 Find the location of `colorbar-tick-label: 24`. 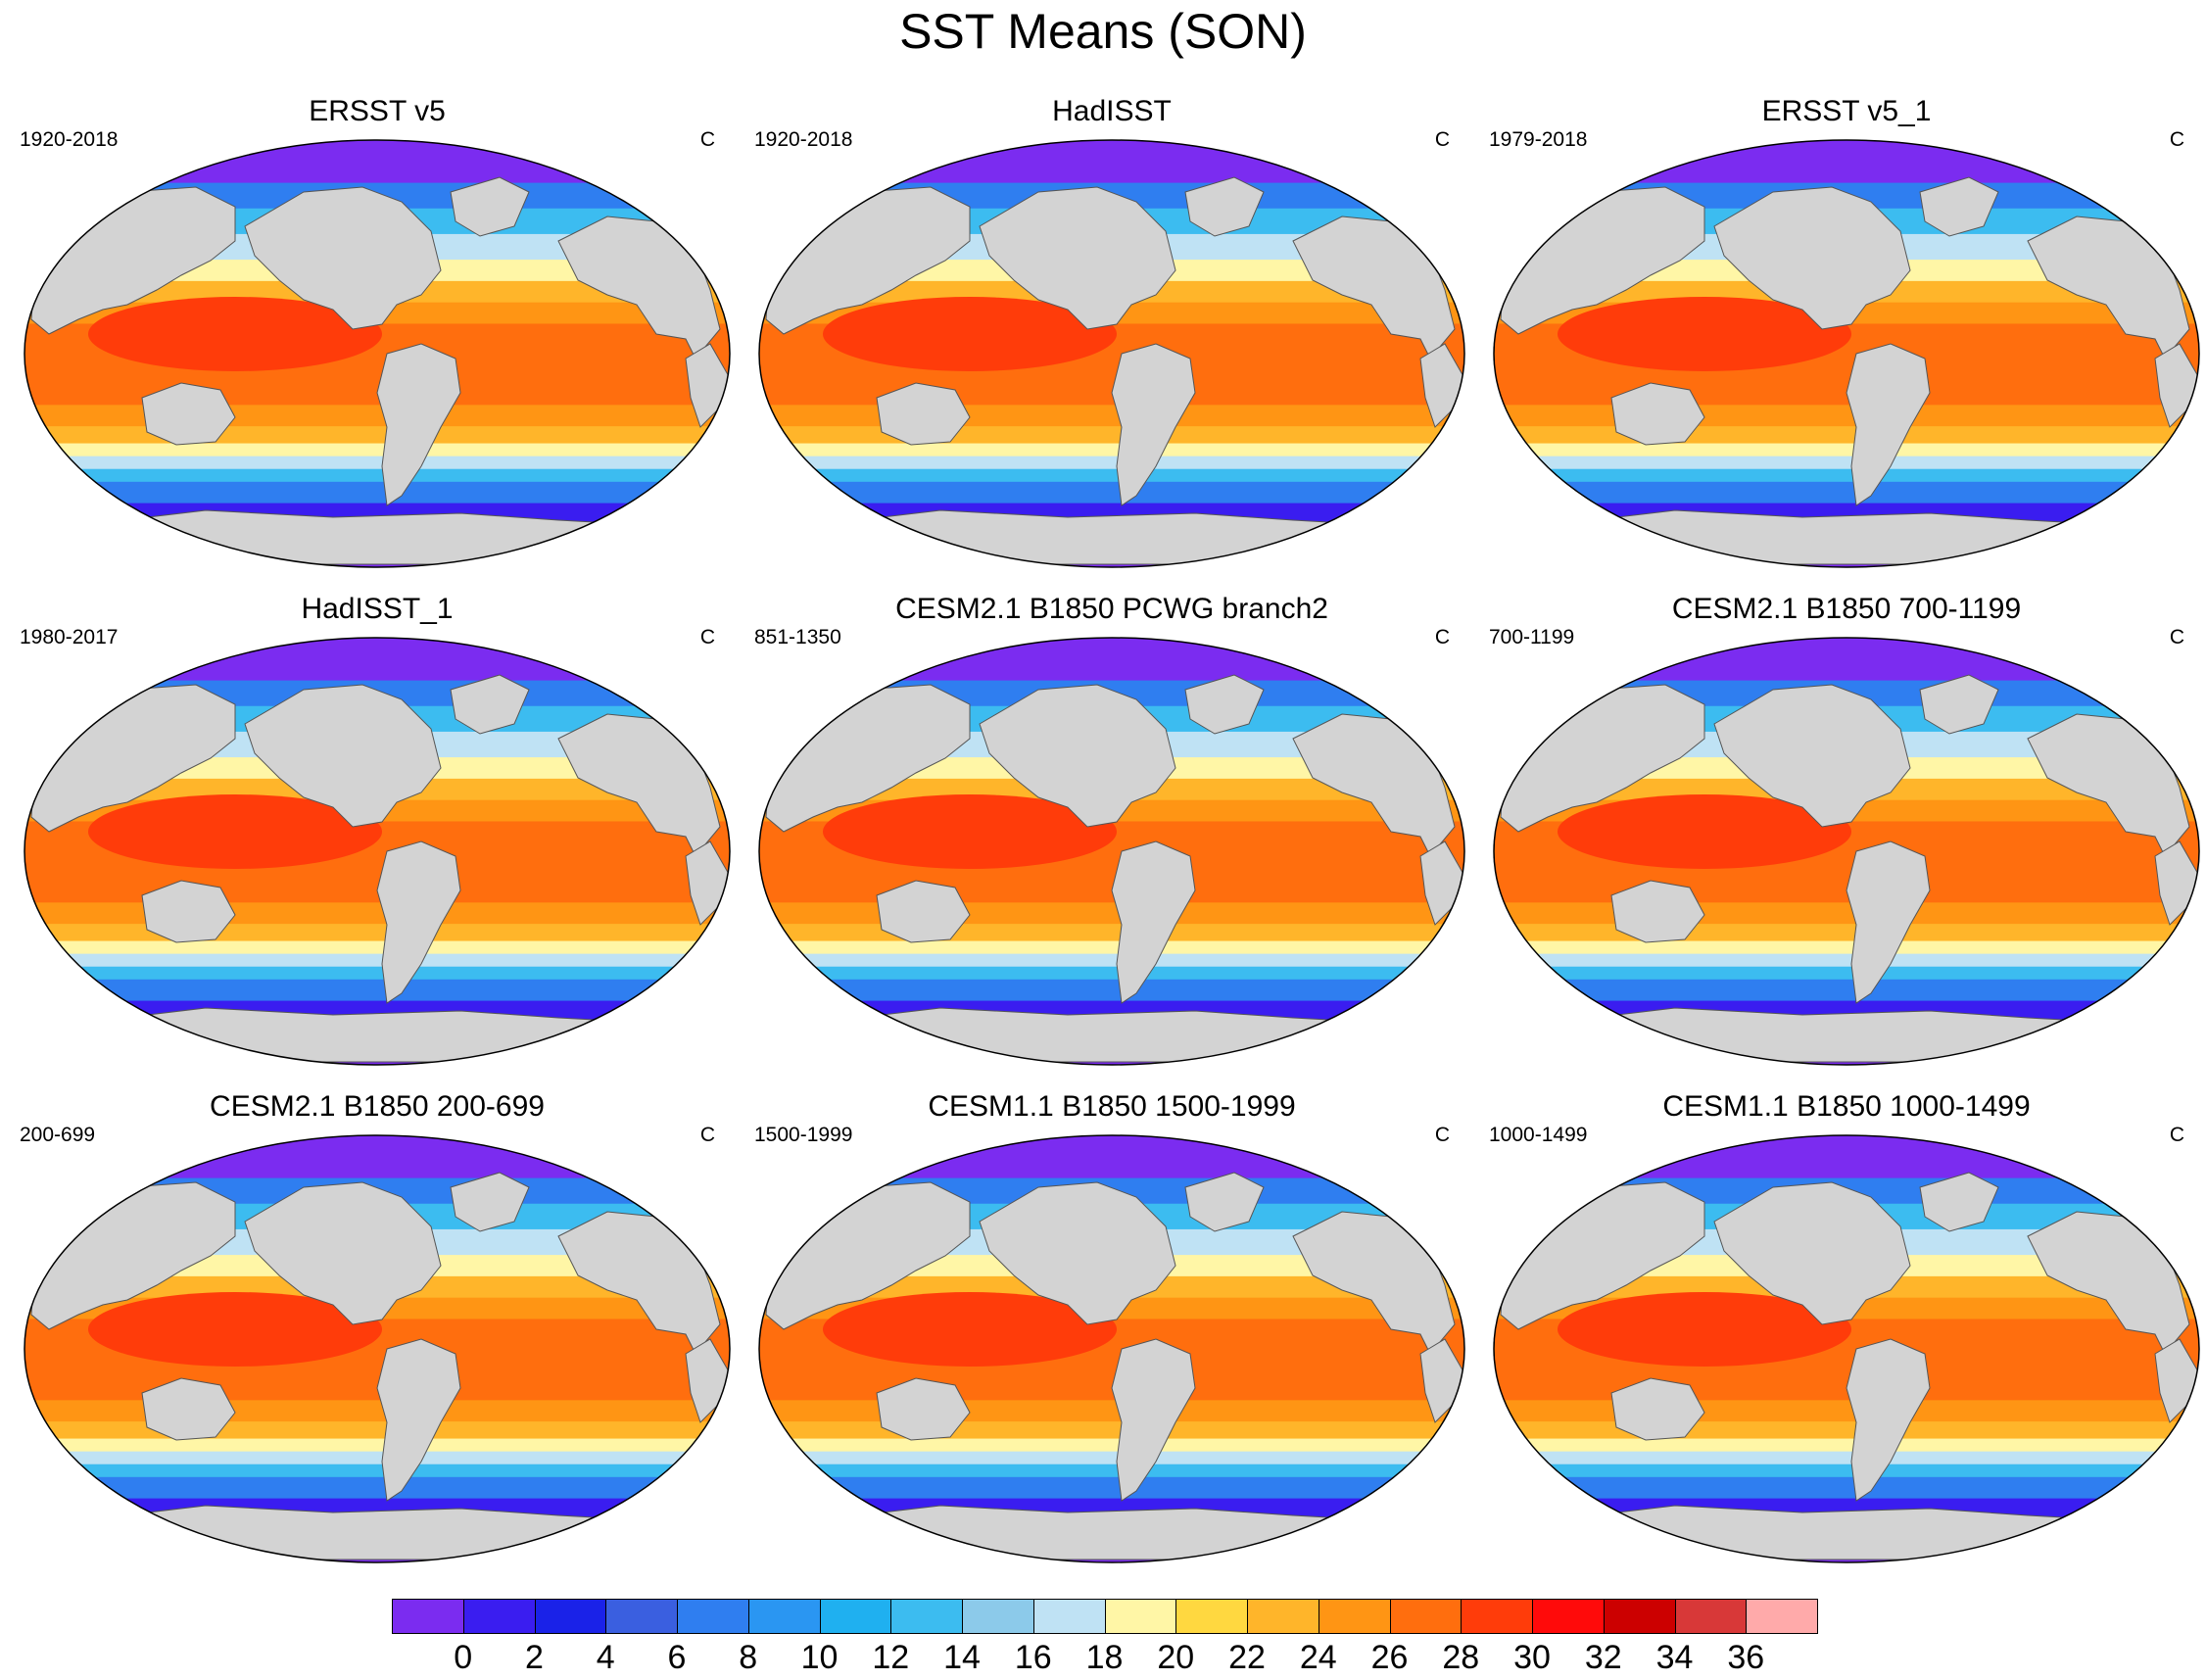

colorbar-tick-label: 24 is located at coordinates (1318, 1657).